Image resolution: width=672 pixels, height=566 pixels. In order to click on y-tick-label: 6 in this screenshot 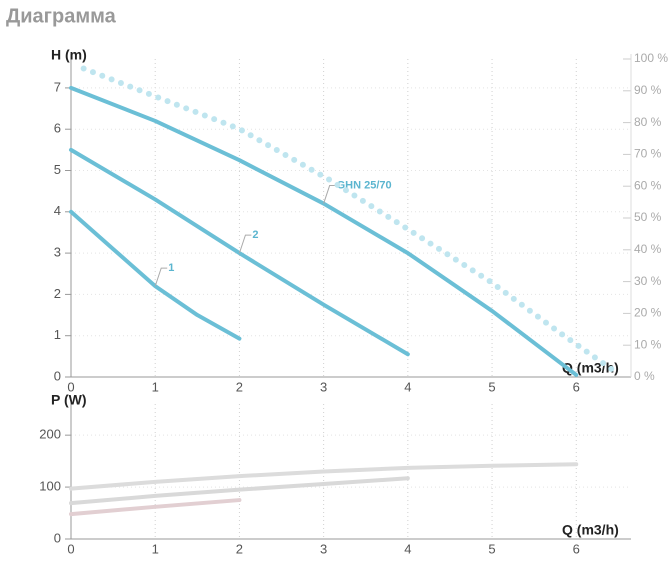, I will do `click(57, 128)`.